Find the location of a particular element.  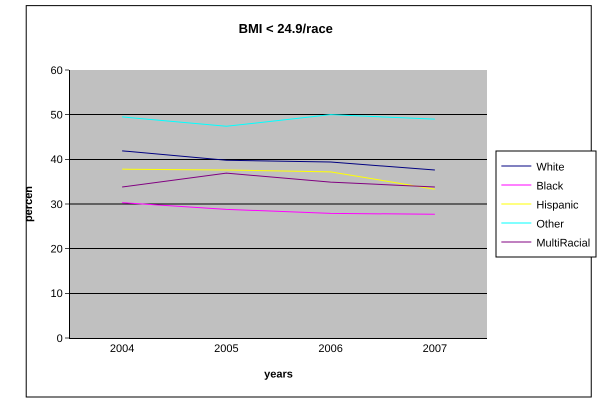

legend-label: Black is located at coordinates (550, 186).